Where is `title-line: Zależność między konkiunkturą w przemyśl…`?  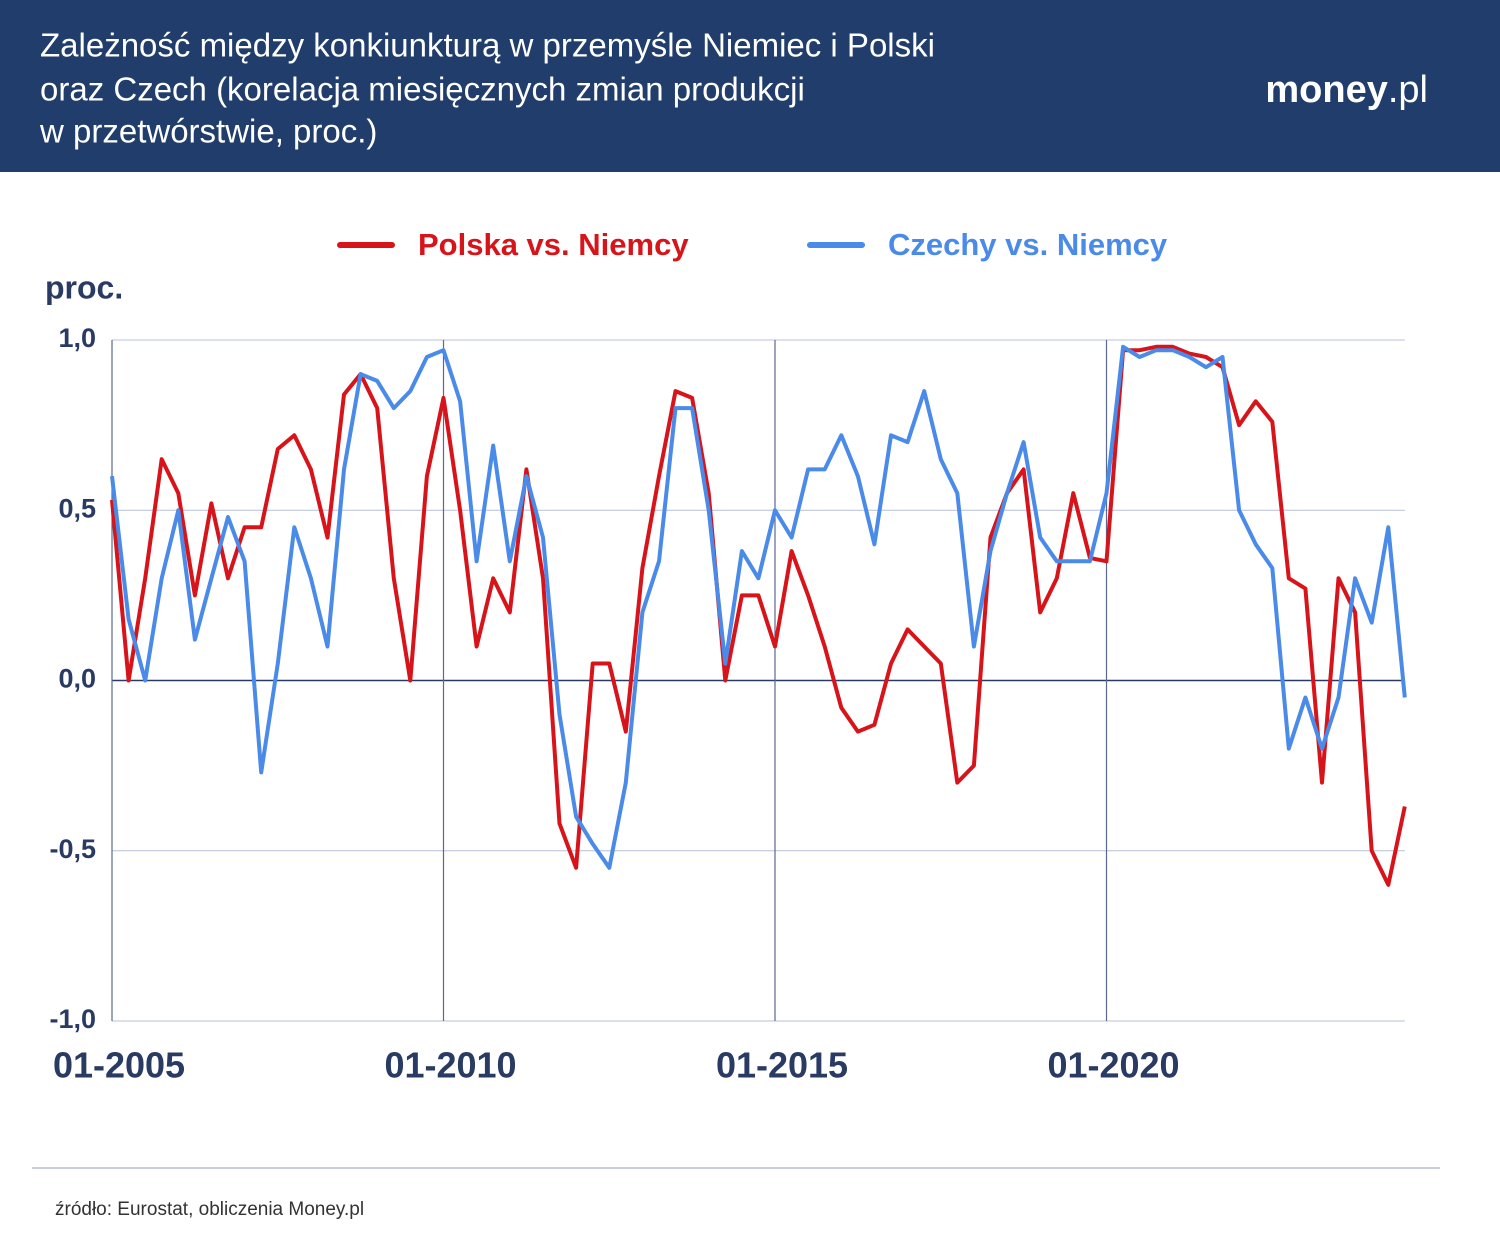 title-line: Zależność między konkiunkturą w przemyśl… is located at coordinates (487, 45).